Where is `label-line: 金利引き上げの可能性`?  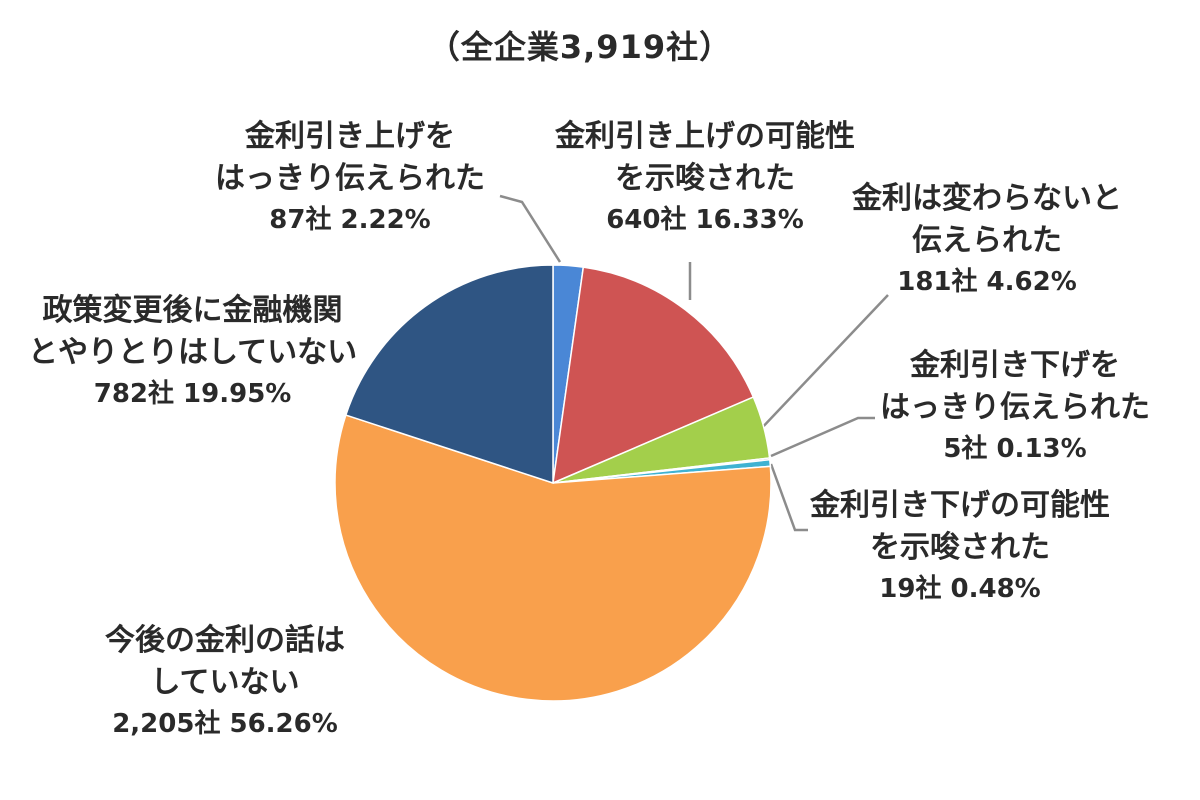
label-line: 金利引き上げの可能性 is located at coordinates (705, 136).